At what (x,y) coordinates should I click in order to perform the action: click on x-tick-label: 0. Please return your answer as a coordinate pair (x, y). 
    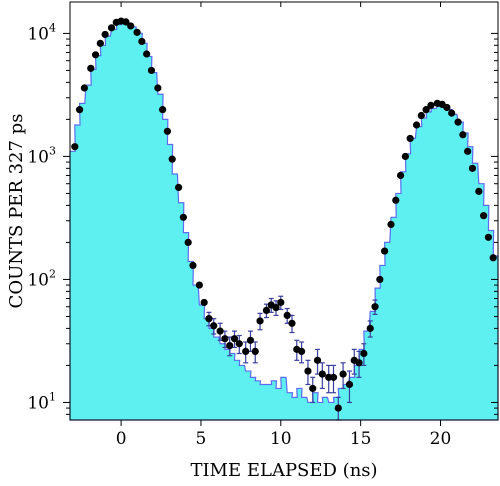
    Looking at the image, I should click on (121, 439).